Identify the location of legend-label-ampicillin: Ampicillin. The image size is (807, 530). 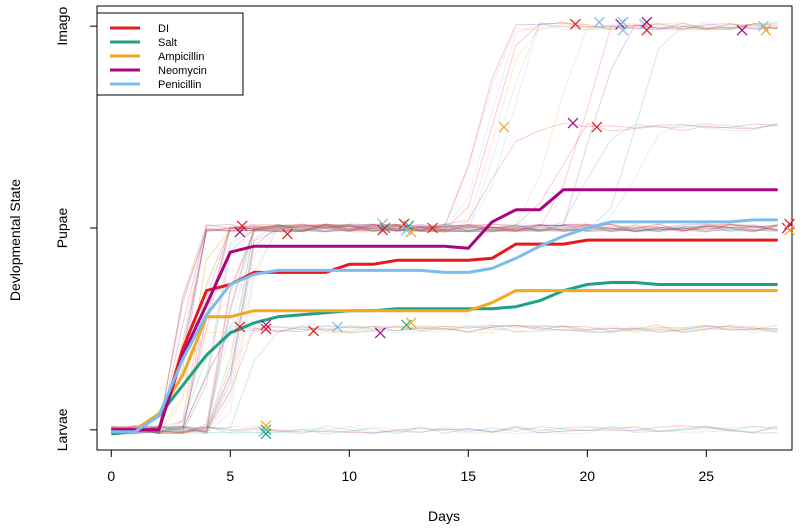
(181, 57).